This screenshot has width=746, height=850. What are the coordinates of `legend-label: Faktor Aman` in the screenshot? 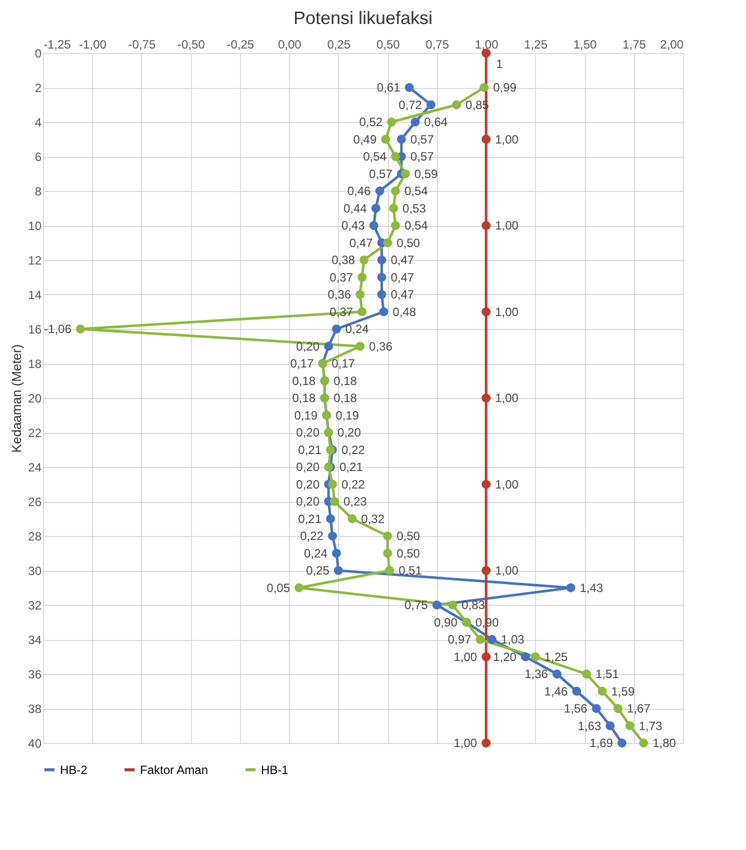 It's located at (174, 769).